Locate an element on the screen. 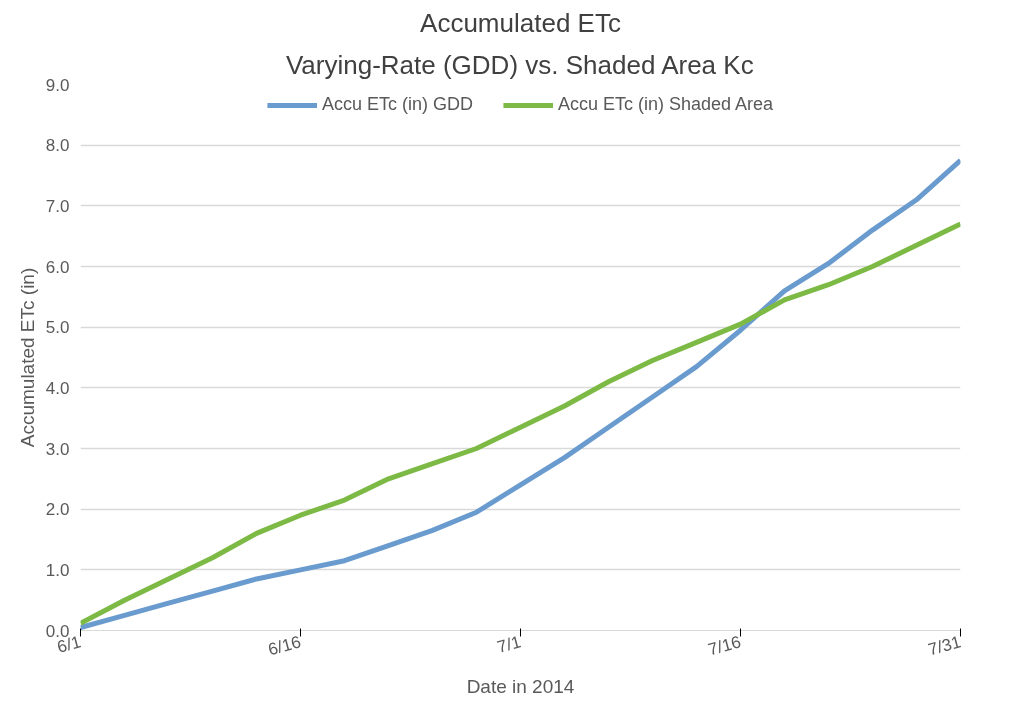  y-axis-title: Accumulated ETc (in) is located at coordinates (27, 357).